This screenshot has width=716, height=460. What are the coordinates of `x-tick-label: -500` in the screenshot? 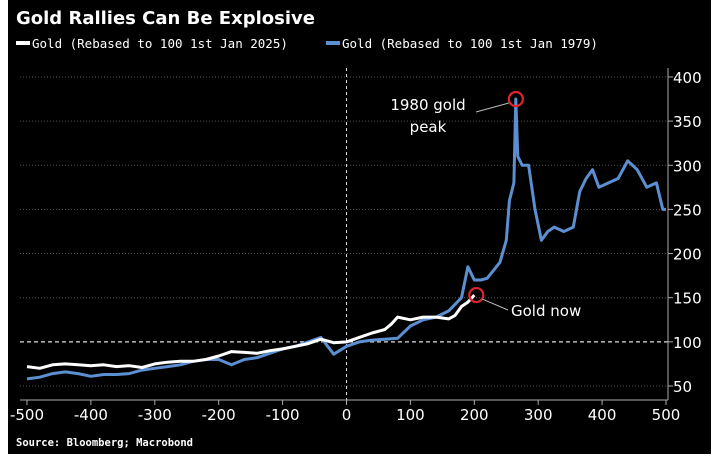 It's located at (27, 415).